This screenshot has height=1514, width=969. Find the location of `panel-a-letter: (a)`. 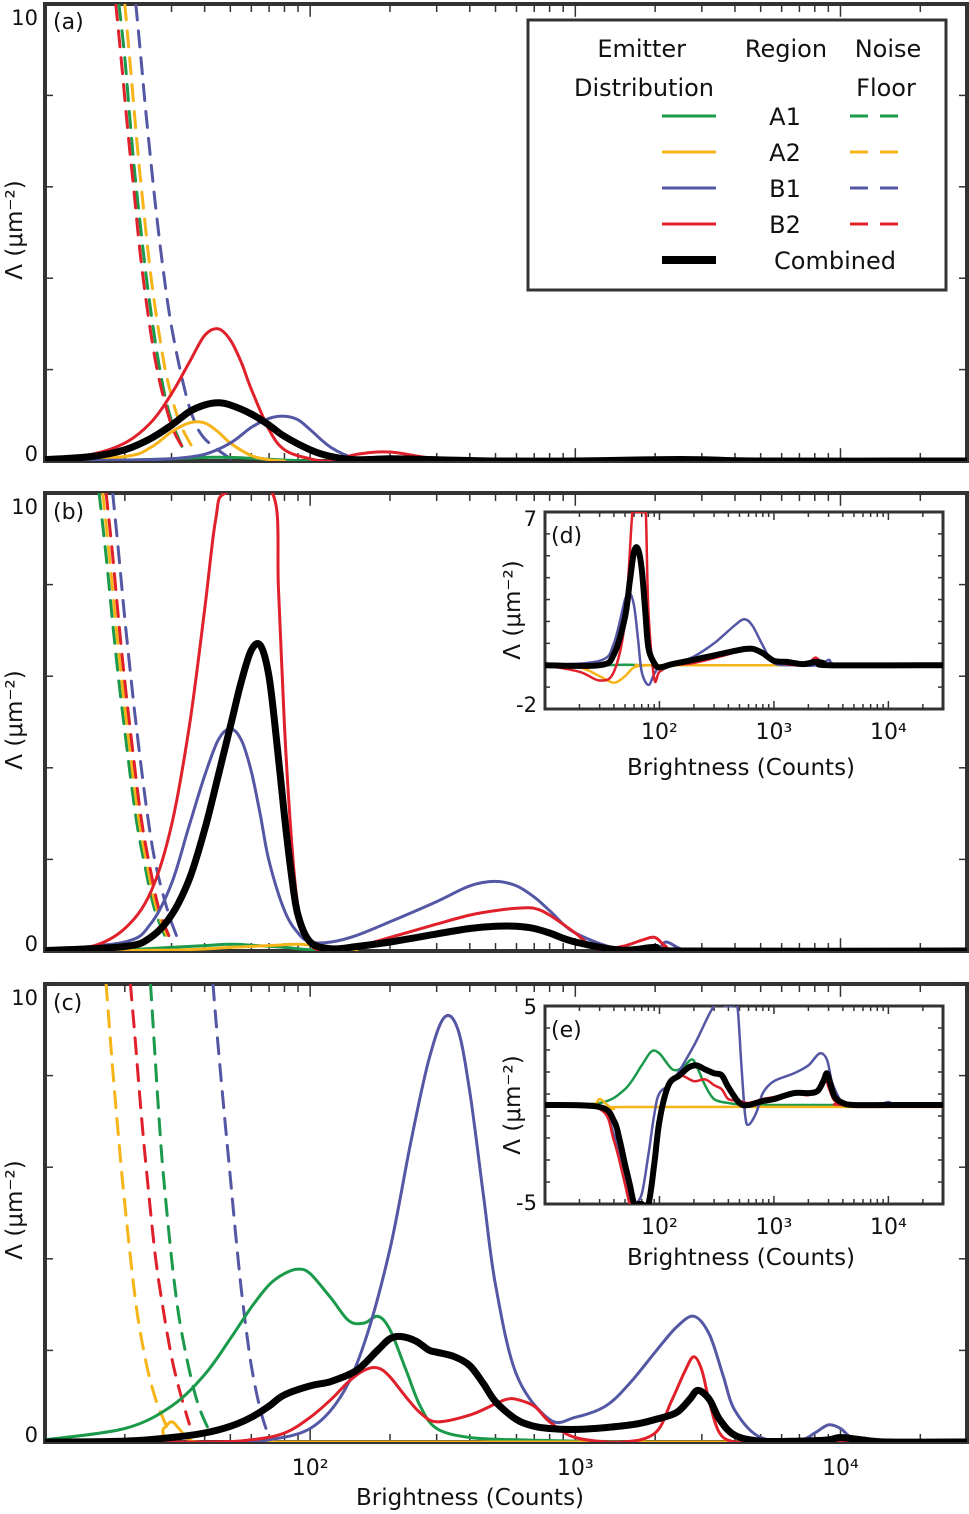

panel-a-letter: (a) is located at coordinates (68, 22).